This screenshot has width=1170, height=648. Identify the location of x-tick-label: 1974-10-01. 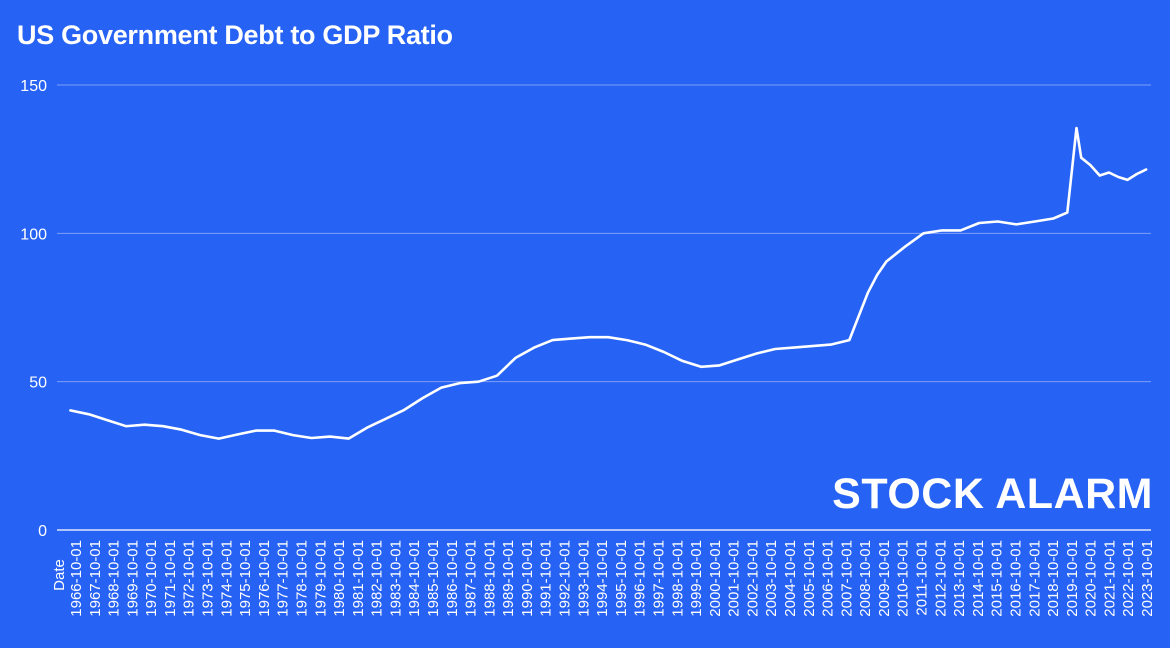
(226, 578).